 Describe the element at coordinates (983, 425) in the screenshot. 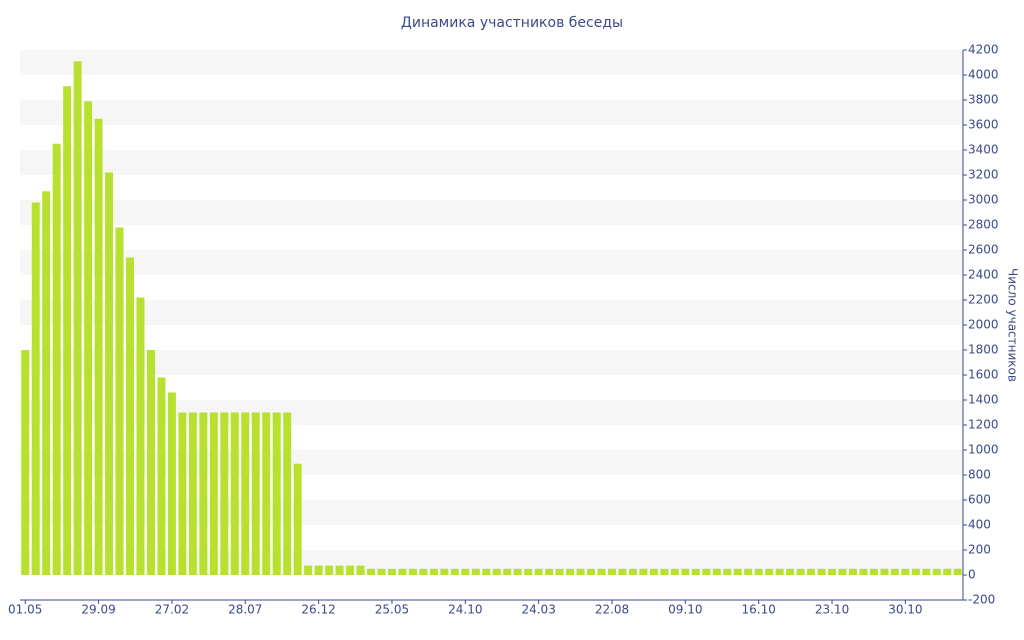

I see `y-tick-label: 1200` at that location.